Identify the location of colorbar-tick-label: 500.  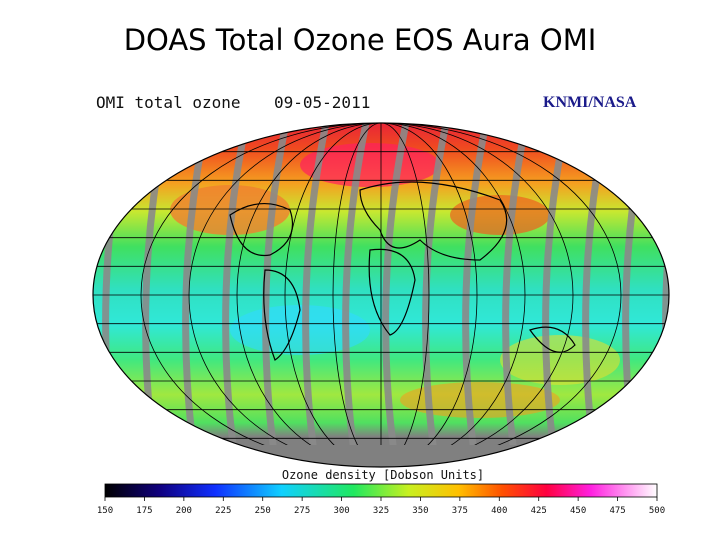
(657, 511).